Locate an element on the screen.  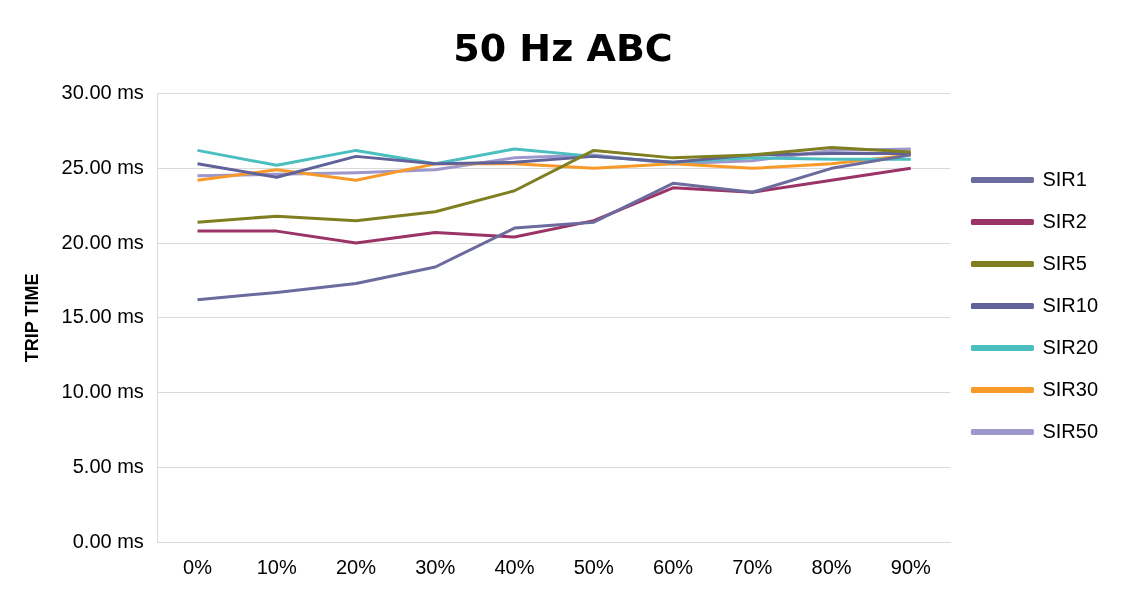
x-tick-label: 30% is located at coordinates (435, 566).